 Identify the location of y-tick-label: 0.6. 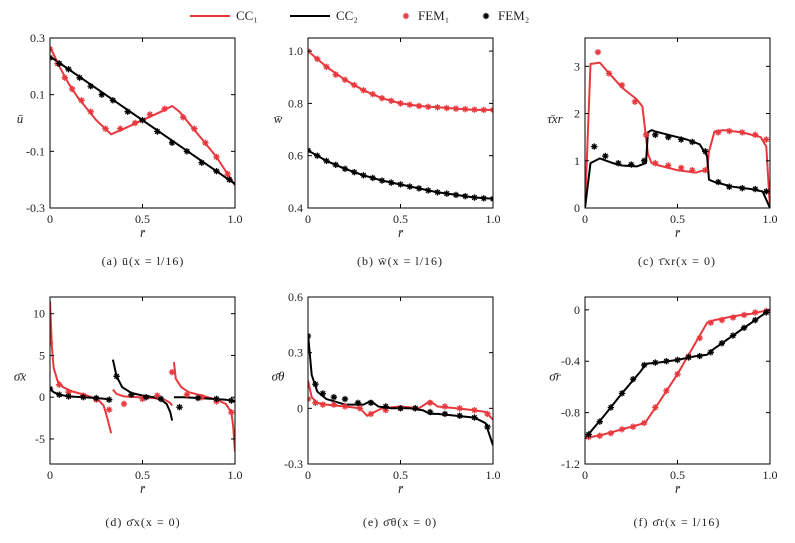
(295, 156).